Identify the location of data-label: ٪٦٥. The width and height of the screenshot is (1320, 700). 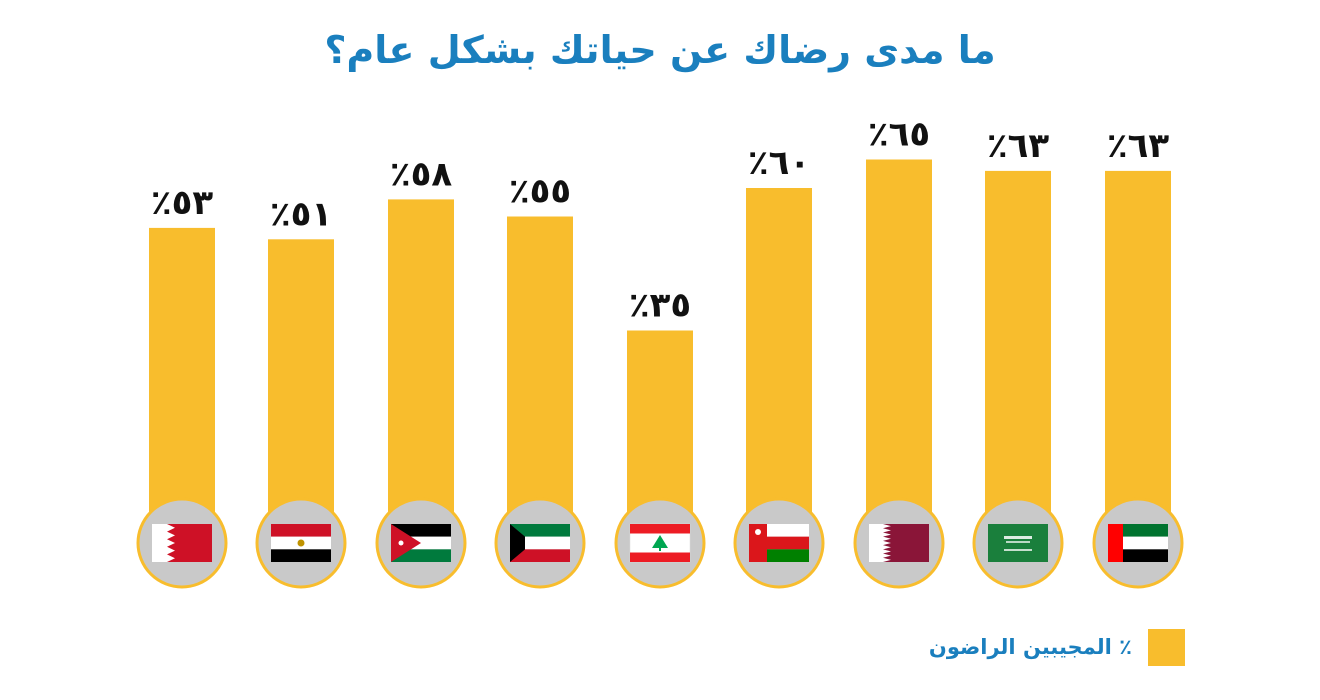
(899, 135).